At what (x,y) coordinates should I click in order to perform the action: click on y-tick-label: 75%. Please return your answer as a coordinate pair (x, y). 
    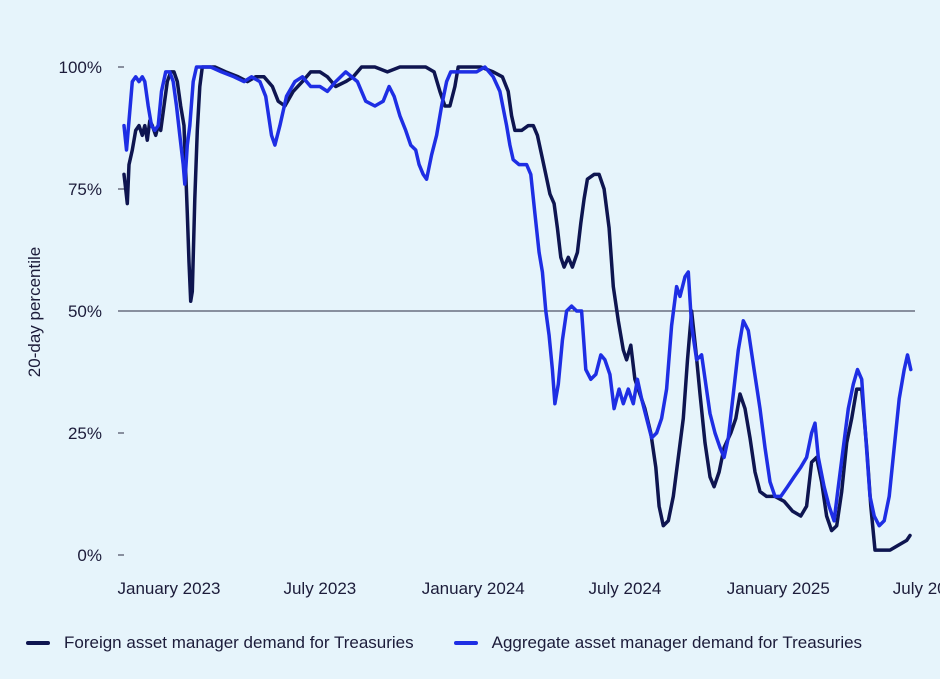
    Looking at the image, I should click on (85, 189).